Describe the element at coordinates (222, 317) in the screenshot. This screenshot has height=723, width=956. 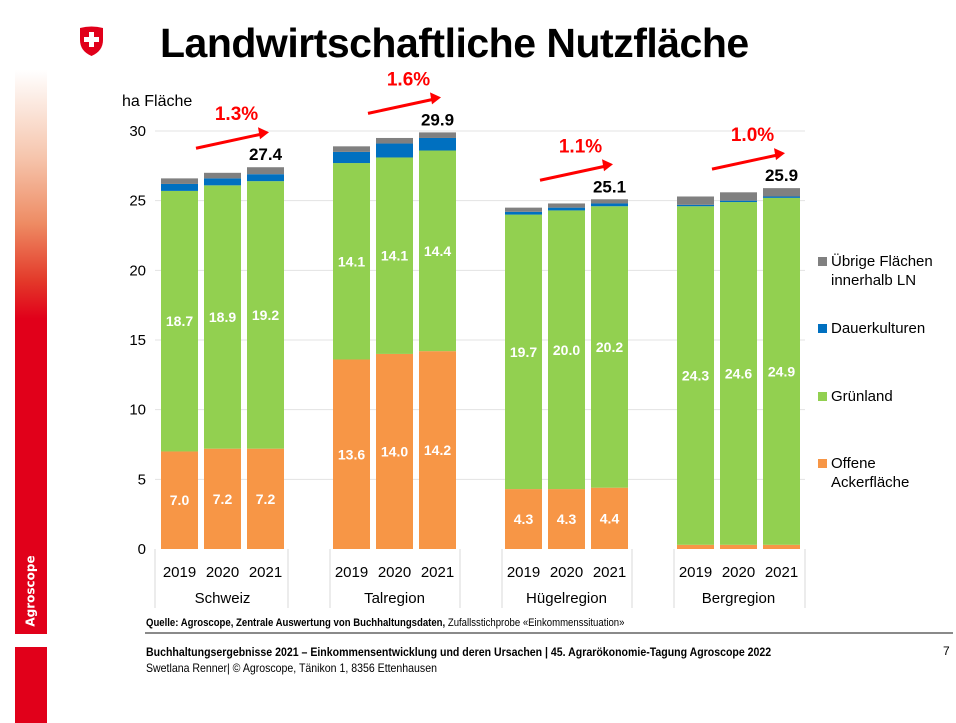
I see `data-label: 18.9` at that location.